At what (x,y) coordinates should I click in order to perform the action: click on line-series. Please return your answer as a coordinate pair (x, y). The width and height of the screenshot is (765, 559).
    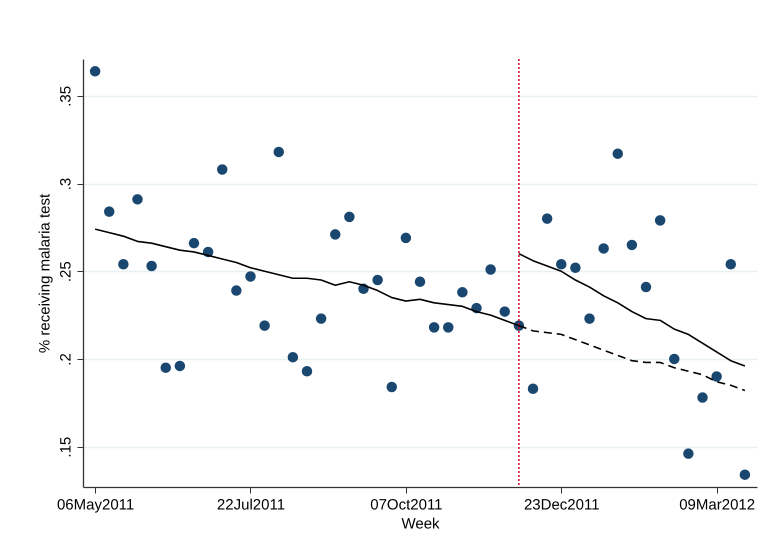
    Looking at the image, I should click on (632, 309).